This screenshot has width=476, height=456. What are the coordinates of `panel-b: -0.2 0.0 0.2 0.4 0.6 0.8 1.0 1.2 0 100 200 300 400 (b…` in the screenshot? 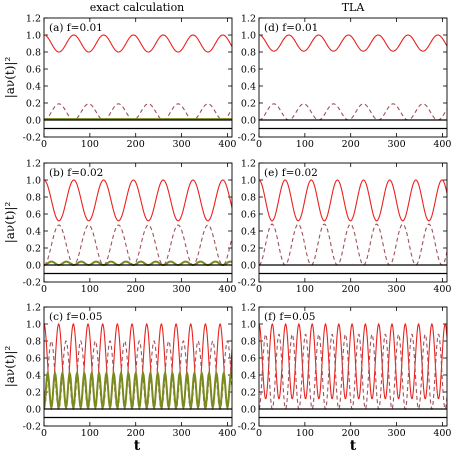 It's located at (119, 226).